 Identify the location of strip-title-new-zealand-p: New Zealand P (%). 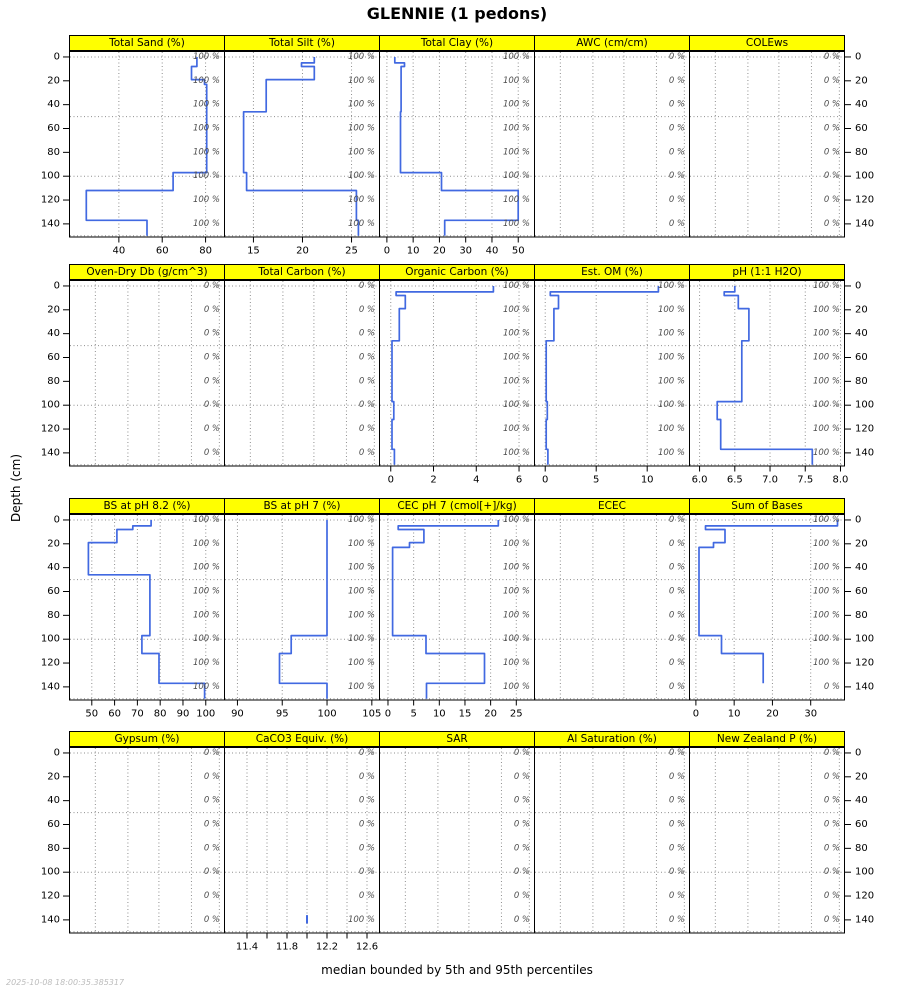
(767, 739).